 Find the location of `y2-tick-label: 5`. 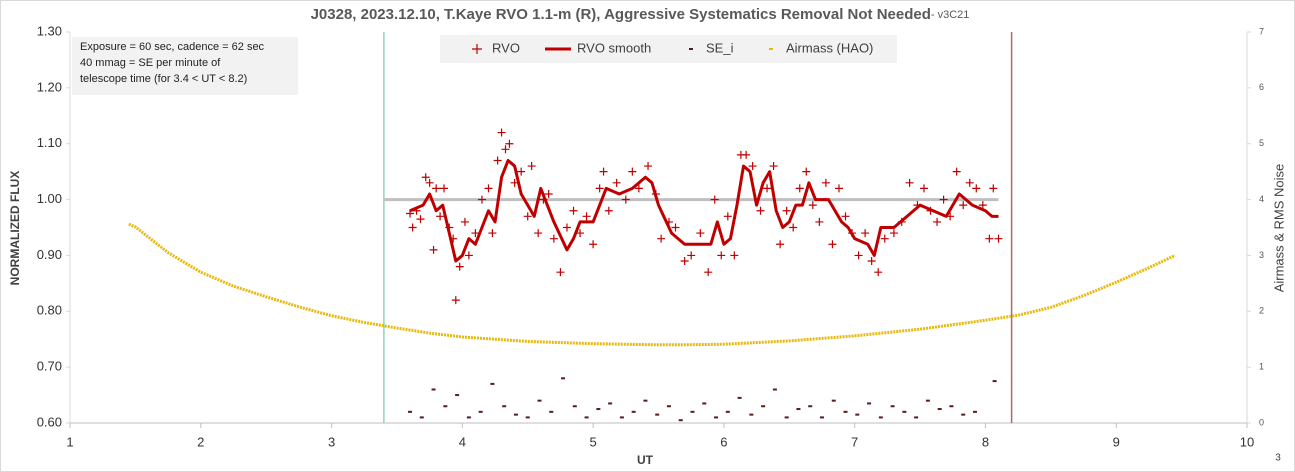

y2-tick-label: 5 is located at coordinates (1261, 143).